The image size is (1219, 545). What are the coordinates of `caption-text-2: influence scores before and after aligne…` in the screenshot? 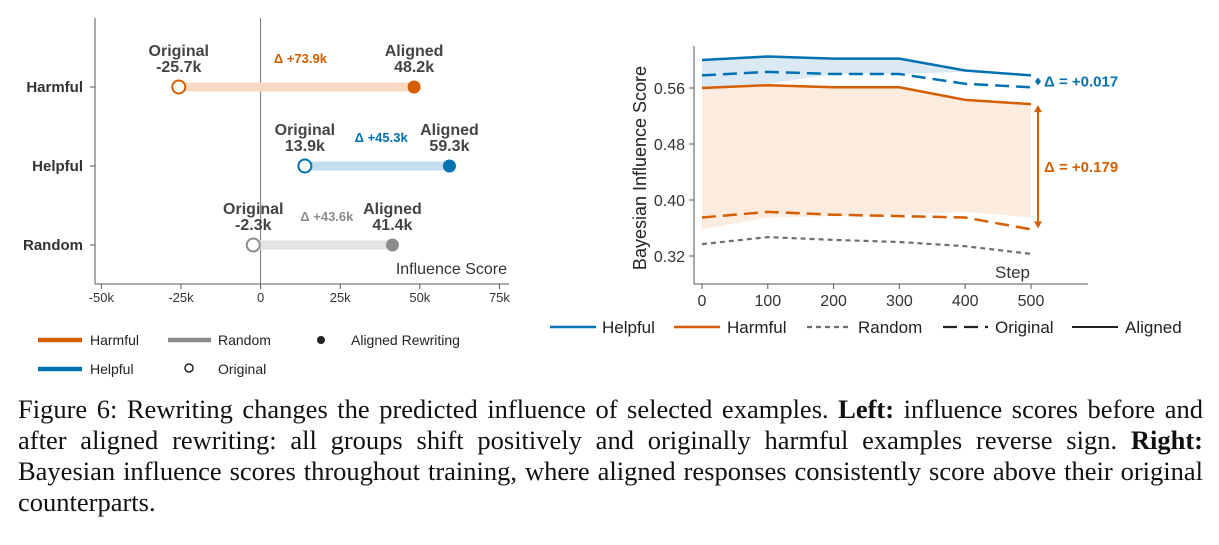 It's located at (610, 424).